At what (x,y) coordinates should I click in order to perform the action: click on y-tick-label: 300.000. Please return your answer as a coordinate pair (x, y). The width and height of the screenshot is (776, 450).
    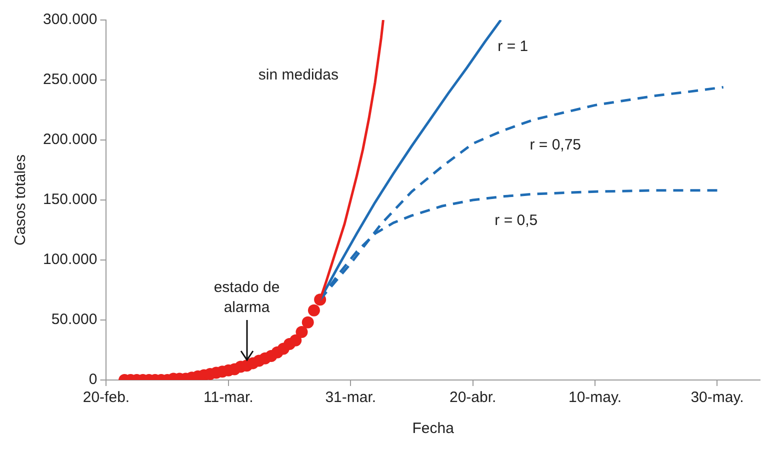
    Looking at the image, I should click on (70, 19).